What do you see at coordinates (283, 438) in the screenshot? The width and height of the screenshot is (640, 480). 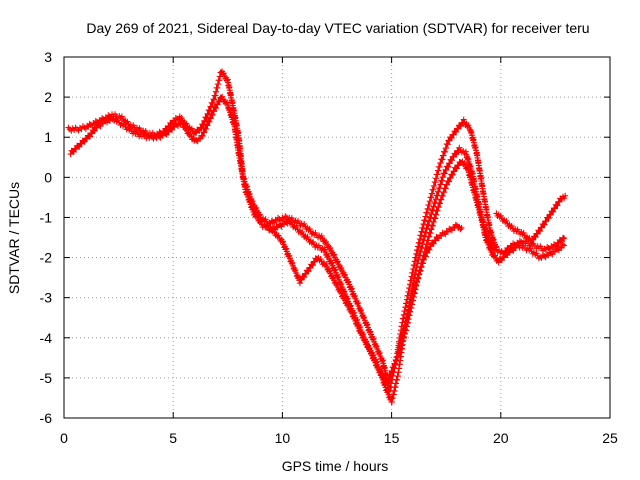 I see `x-tick-label: 10` at bounding box center [283, 438].